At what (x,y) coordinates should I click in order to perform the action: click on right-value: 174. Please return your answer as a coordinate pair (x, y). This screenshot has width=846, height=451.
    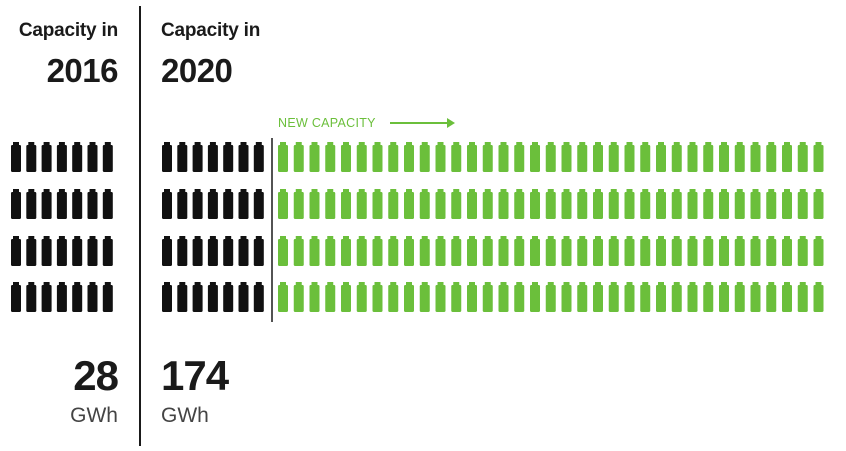
    Looking at the image, I should click on (195, 375).